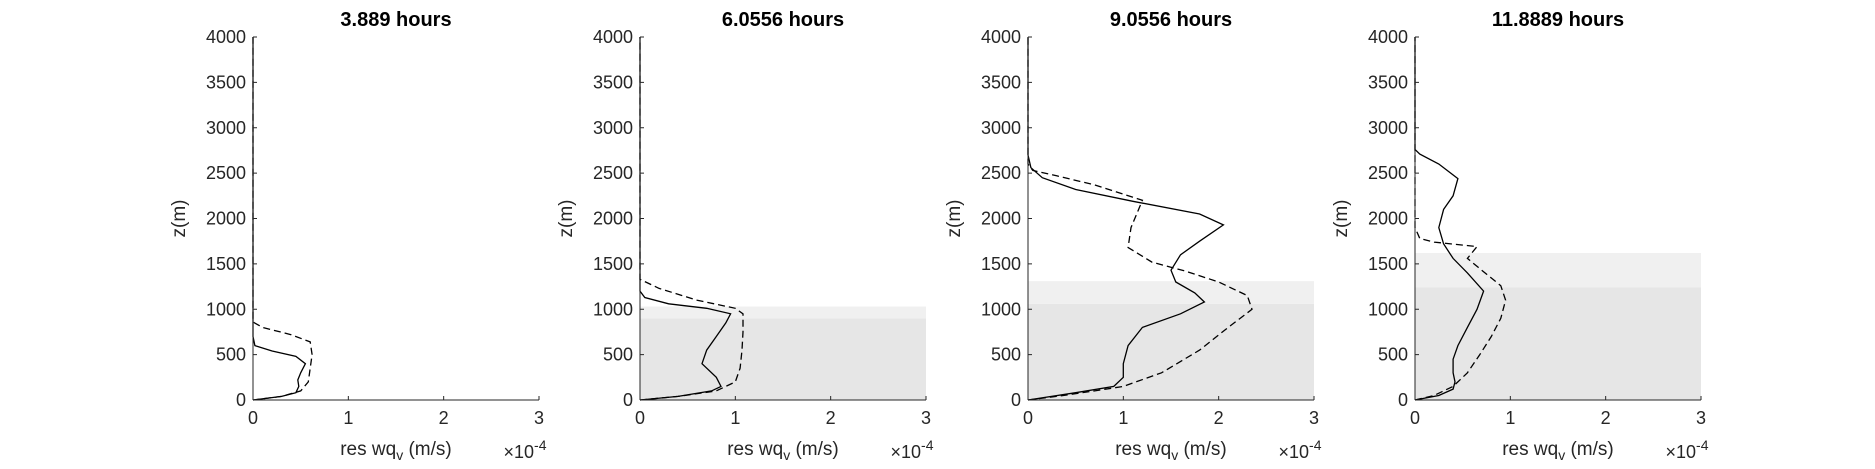 Image resolution: width=1875 pixels, height=469 pixels. I want to click on panel-title: 6.0556 hours, so click(783, 20).